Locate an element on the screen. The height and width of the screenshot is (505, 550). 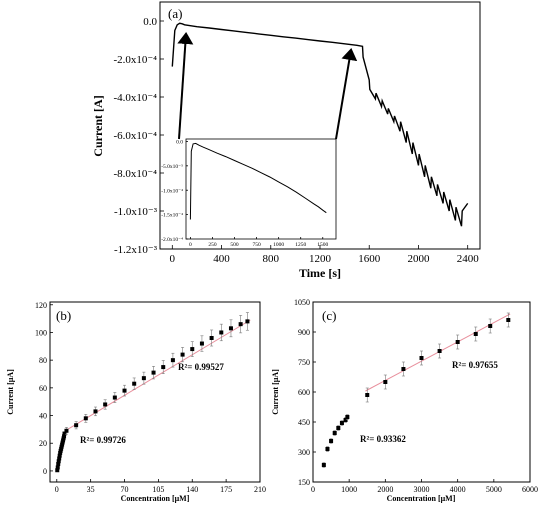
chart-b-ytick-label: 0 is located at coordinates (45, 471).